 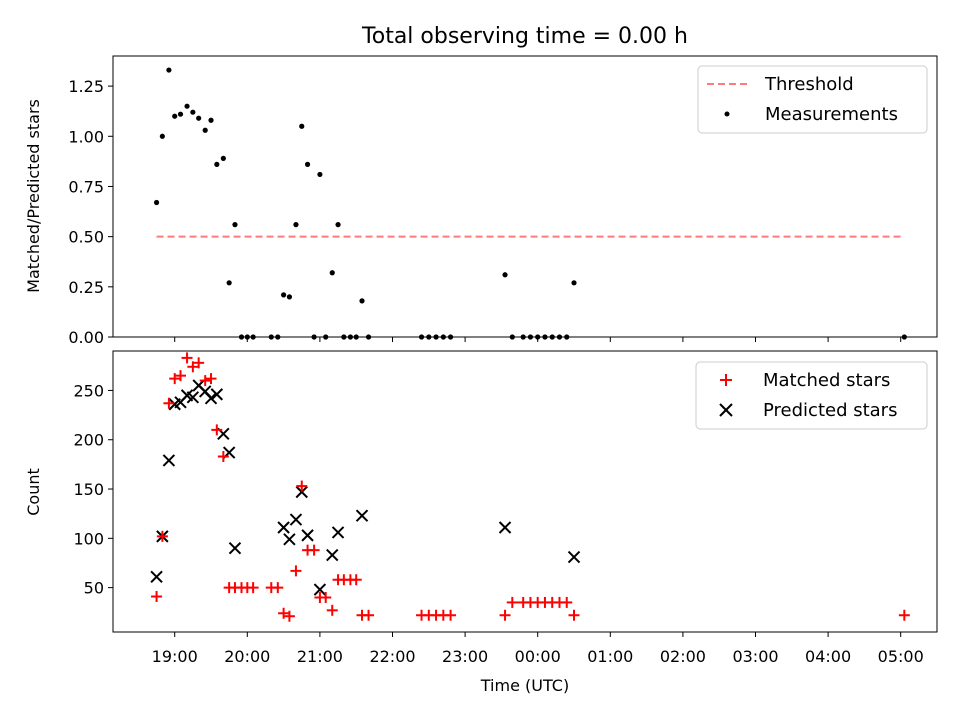 What do you see at coordinates (727, 114) in the screenshot?
I see `measurements-legend-swatch` at bounding box center [727, 114].